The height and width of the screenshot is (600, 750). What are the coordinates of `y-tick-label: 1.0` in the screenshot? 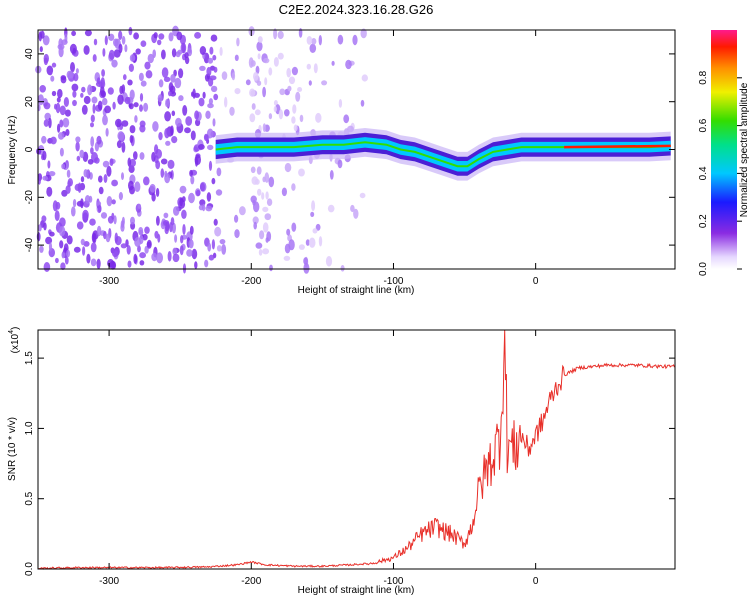 It's located at (29, 428).